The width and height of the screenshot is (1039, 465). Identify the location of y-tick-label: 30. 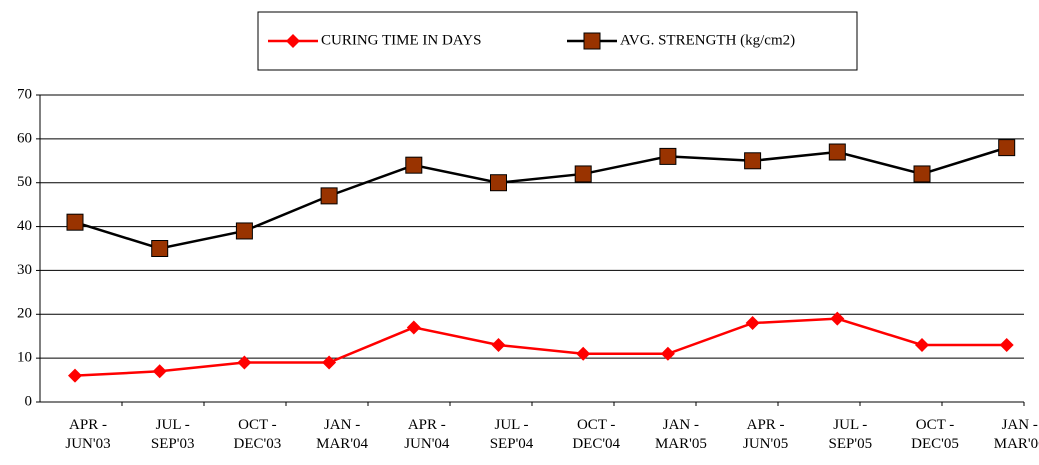
(24, 270).